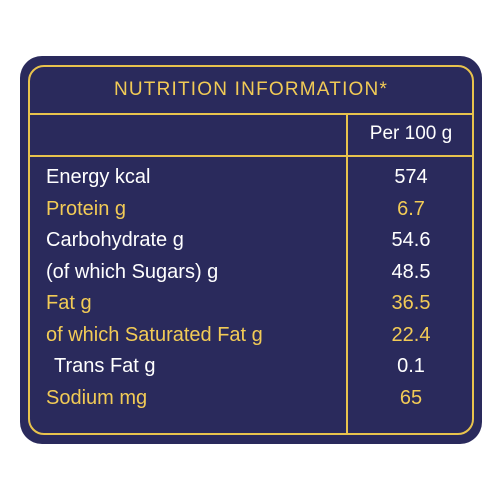  I want to click on nutrient-row-saturated-fat: of which Saturated Fat g 22.4, so click(251, 337).